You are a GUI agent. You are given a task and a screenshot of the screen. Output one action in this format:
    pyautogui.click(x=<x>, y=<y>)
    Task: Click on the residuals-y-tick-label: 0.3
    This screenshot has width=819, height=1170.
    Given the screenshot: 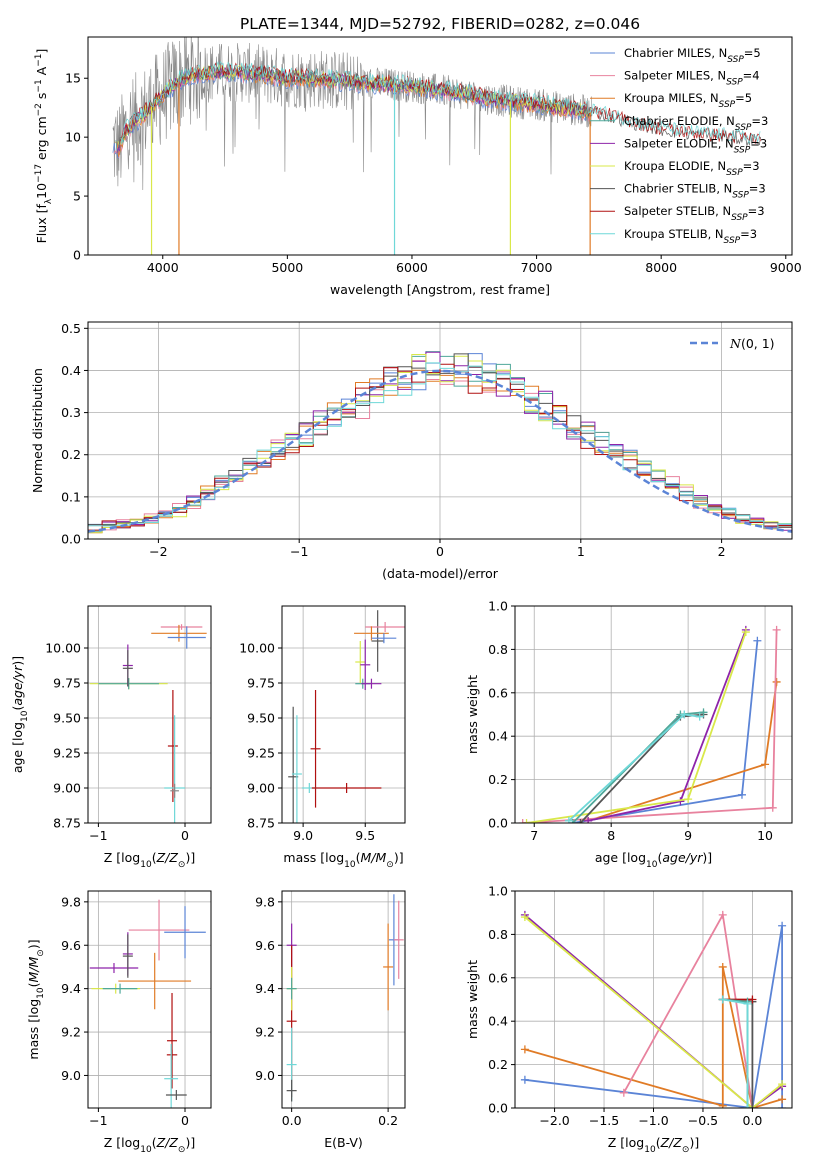 What is the action you would take?
    pyautogui.click(x=71, y=412)
    